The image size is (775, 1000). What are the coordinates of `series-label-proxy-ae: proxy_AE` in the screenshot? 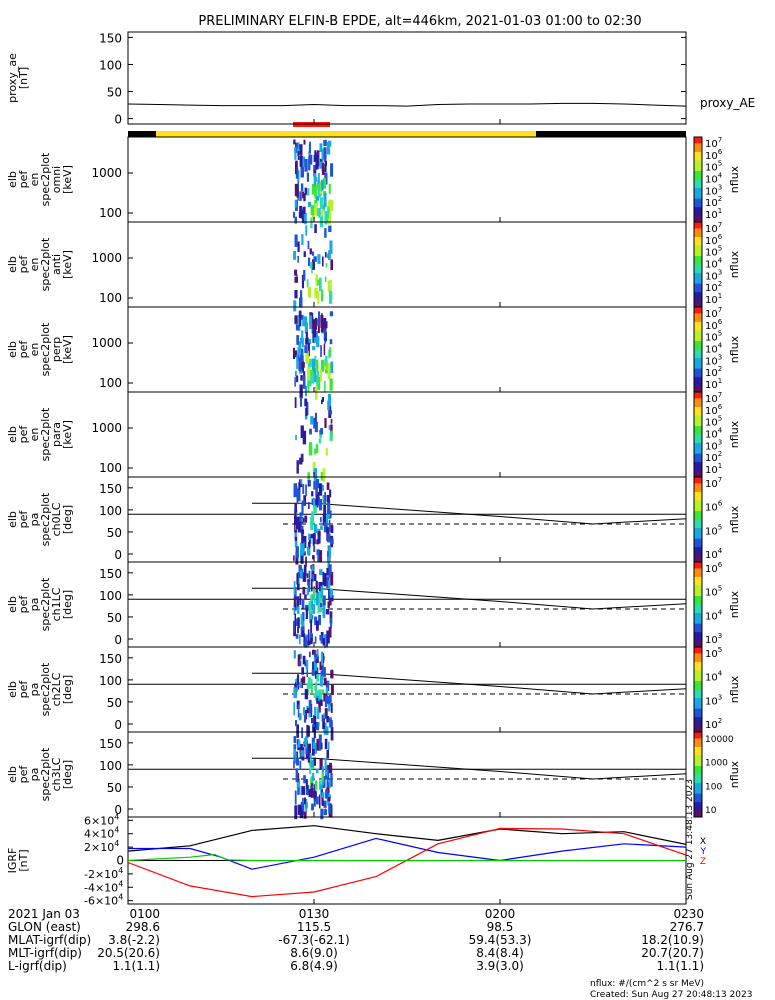 It's located at (727, 103).